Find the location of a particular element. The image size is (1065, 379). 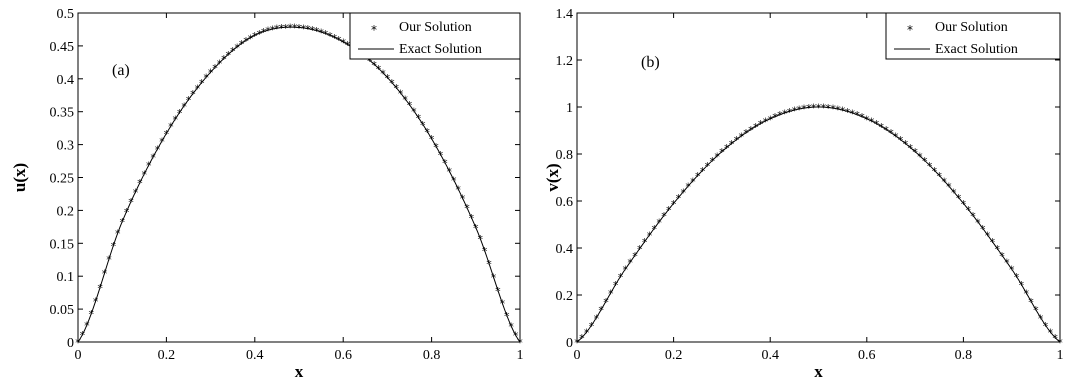

panel-a-legend-label-exact-solution: Exact Solution is located at coordinates (440, 49).